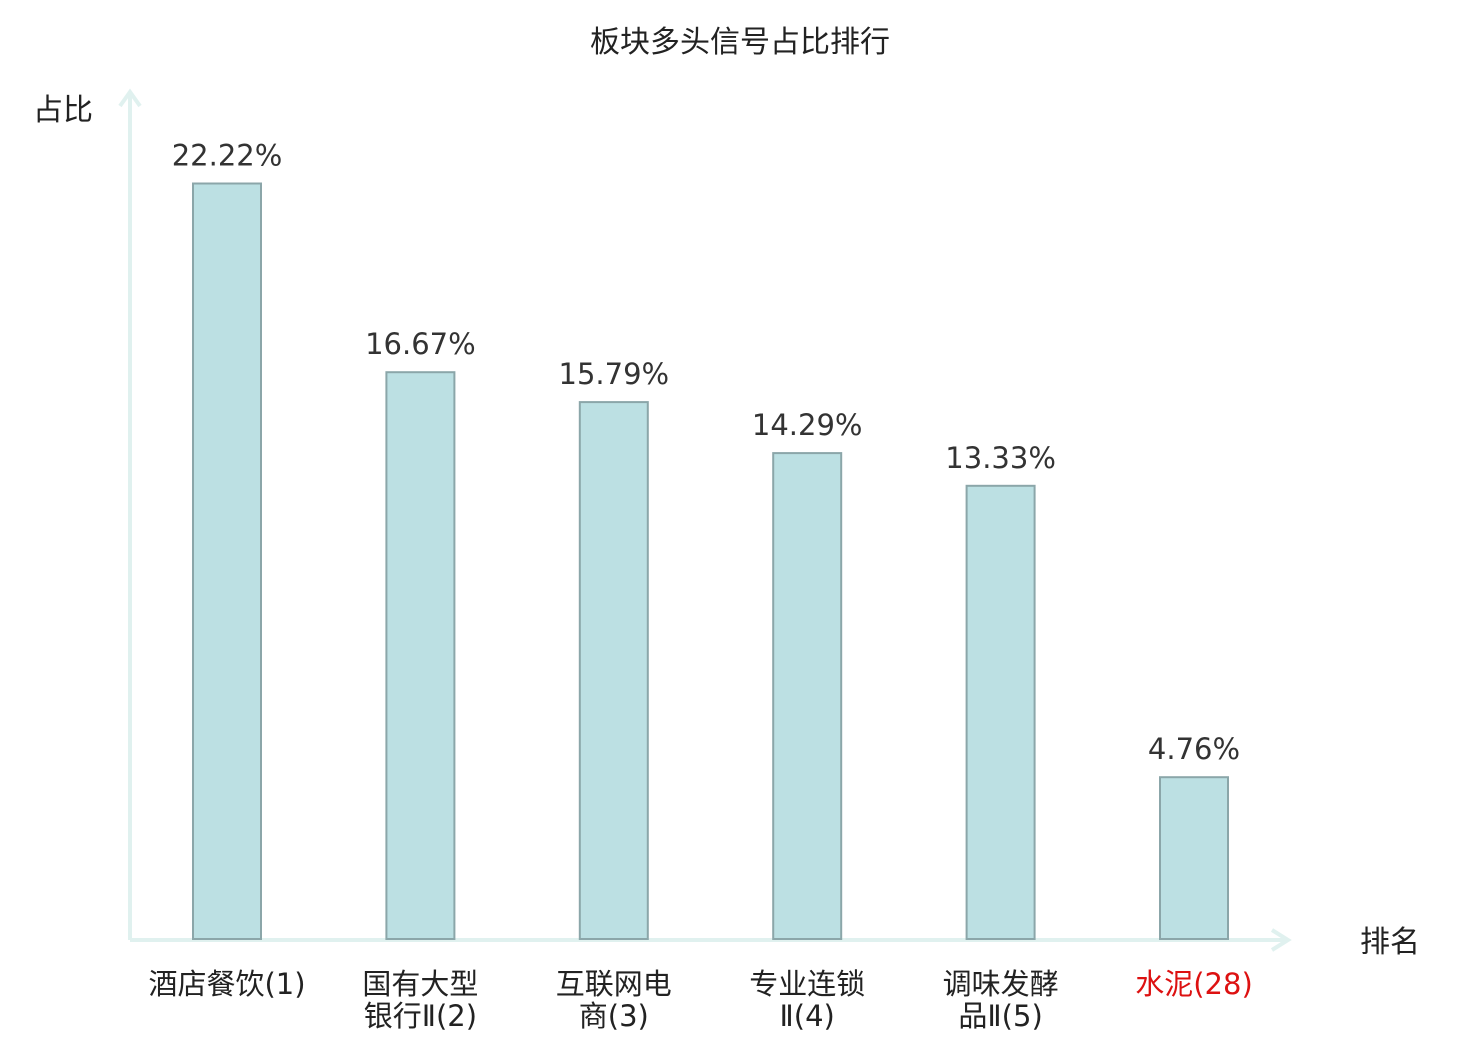 The image size is (1480, 1040). What do you see at coordinates (807, 984) in the screenshot?
I see `category-label-4-line-1: 专业连锁` at bounding box center [807, 984].